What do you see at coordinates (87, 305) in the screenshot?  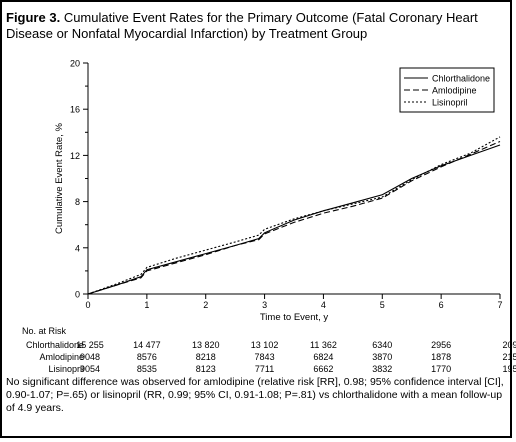 I see `x-tick-label: 0` at bounding box center [87, 305].